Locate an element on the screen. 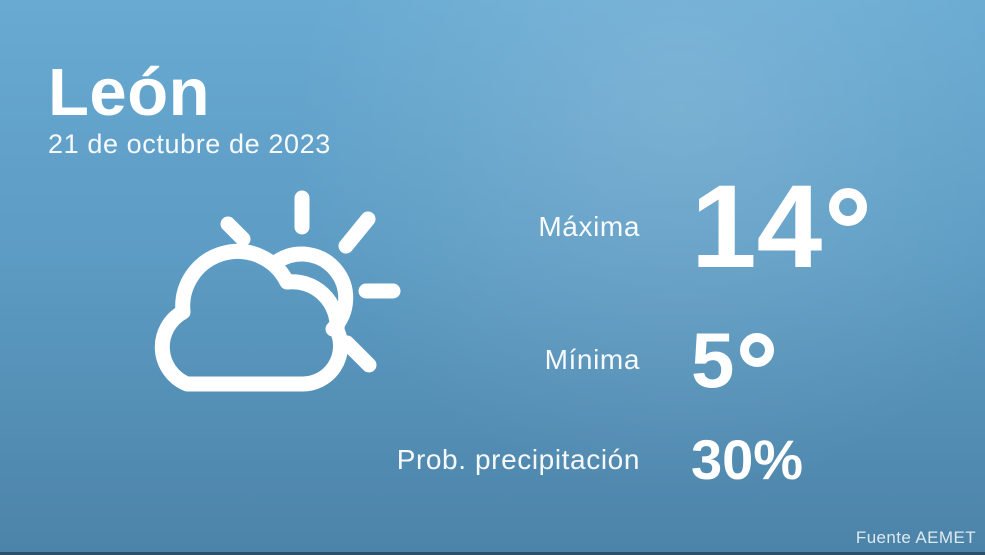 This screenshot has height=555, width=985. min-temp-number: 5 is located at coordinates (713, 360).